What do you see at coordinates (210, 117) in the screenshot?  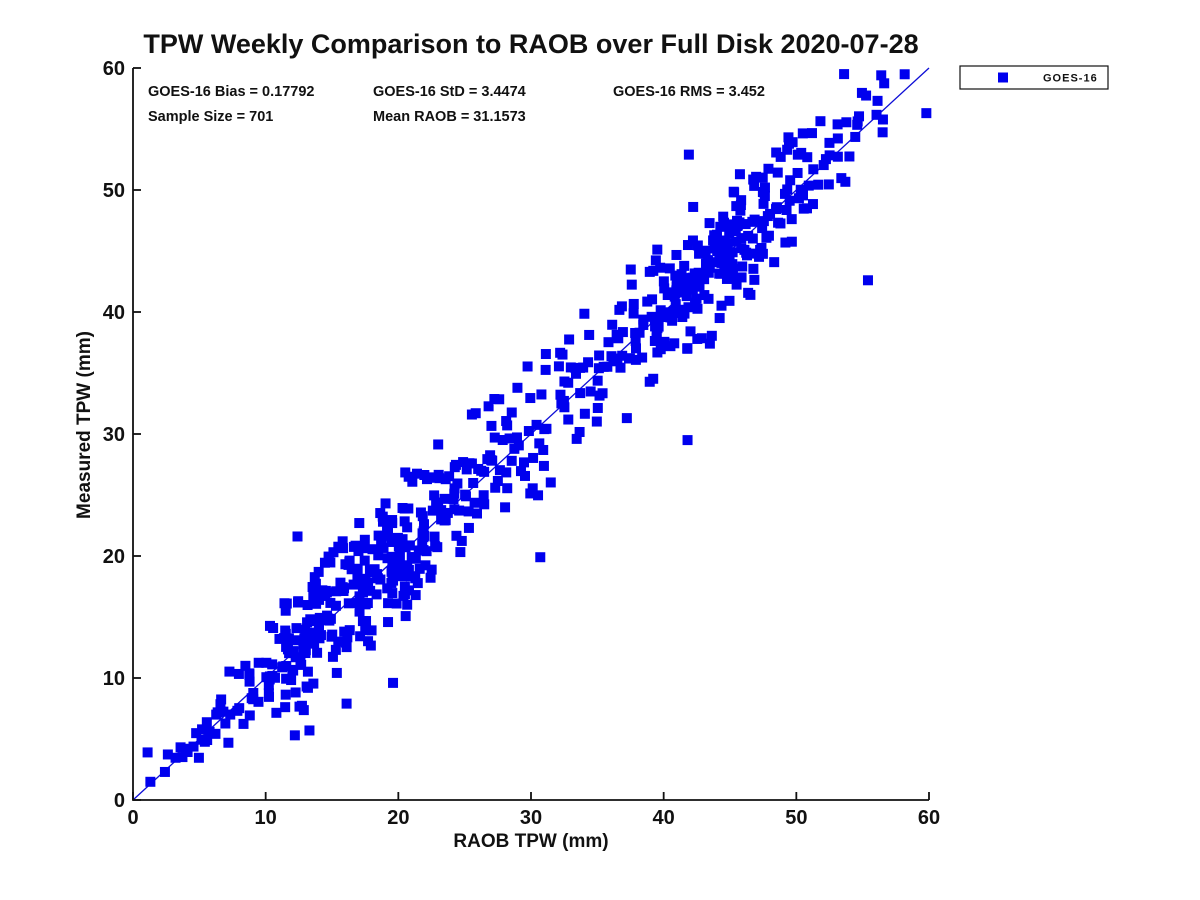 I see `stat-sample-size: Sample Size = 701` at bounding box center [210, 117].